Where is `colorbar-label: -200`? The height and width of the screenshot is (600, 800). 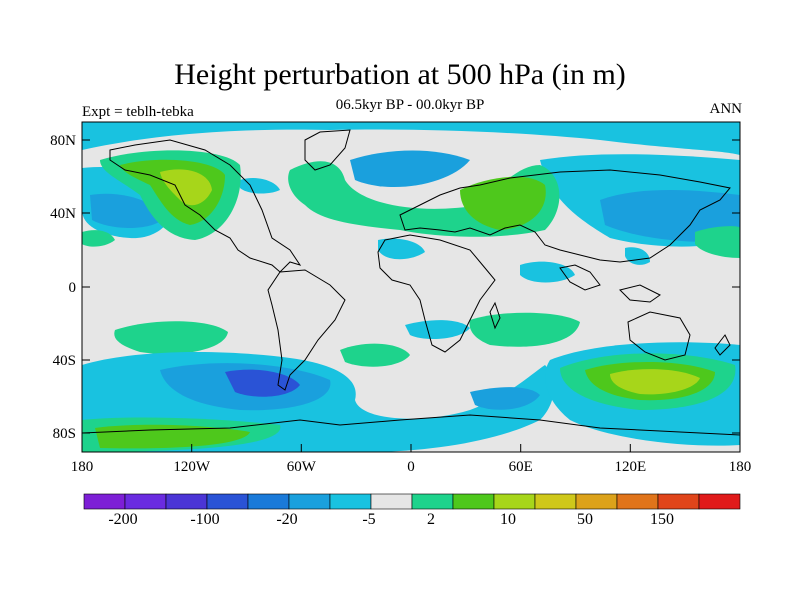 colorbar-label: -200 is located at coordinates (122, 519).